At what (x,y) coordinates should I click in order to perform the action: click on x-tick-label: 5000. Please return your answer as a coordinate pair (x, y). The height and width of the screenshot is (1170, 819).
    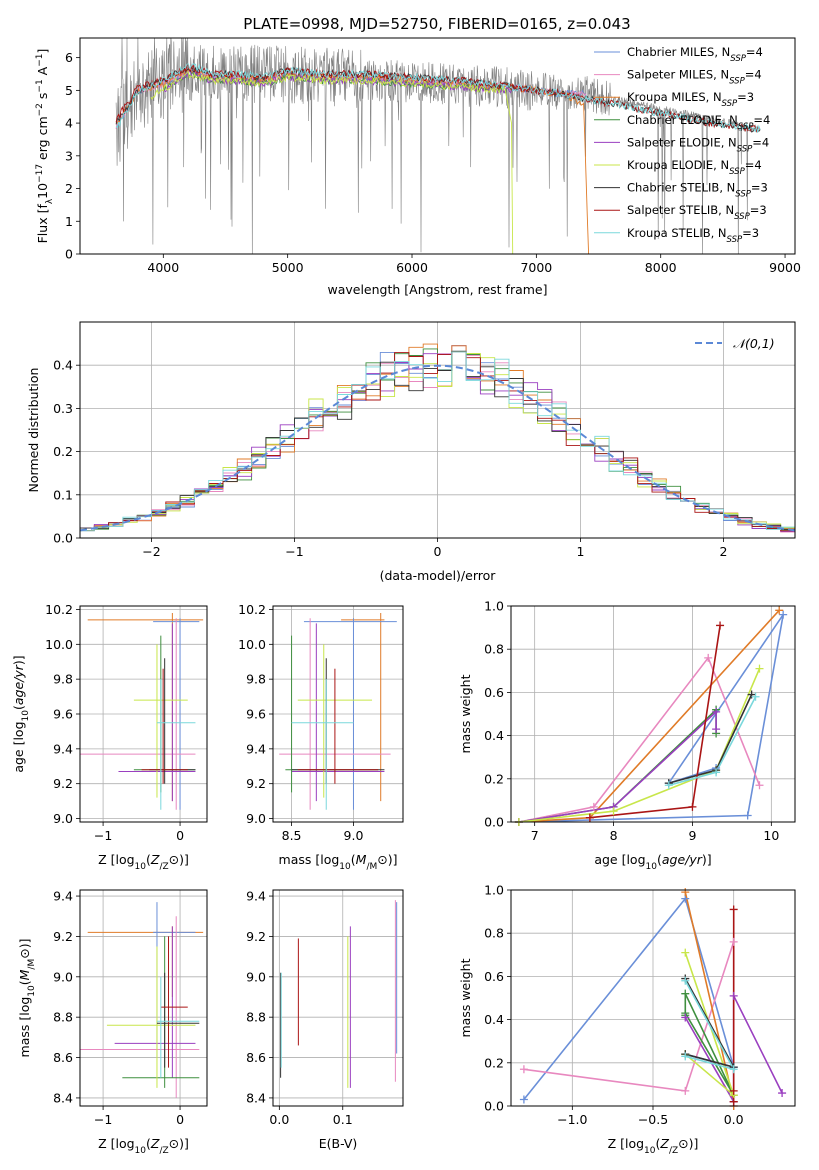
    Looking at the image, I should click on (288, 267).